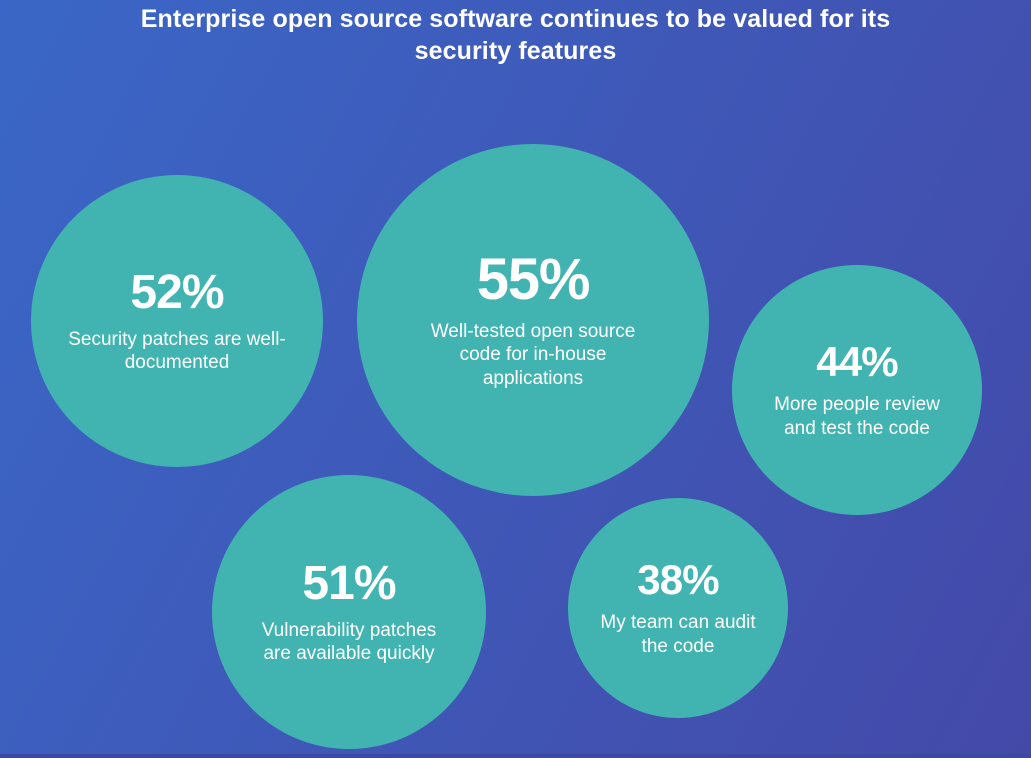  What do you see at coordinates (177, 293) in the screenshot?
I see `stat-value: 52%` at bounding box center [177, 293].